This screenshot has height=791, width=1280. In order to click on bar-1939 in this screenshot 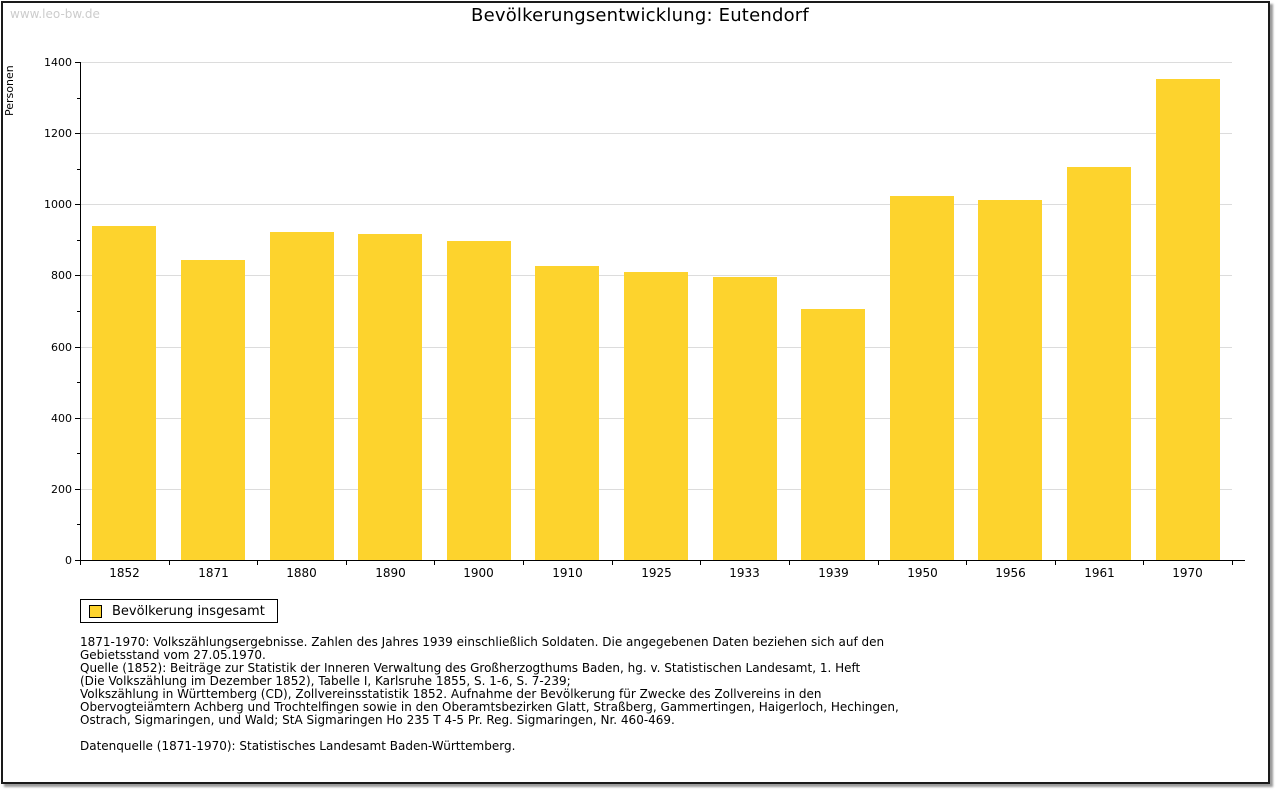, I will do `click(833, 434)`.